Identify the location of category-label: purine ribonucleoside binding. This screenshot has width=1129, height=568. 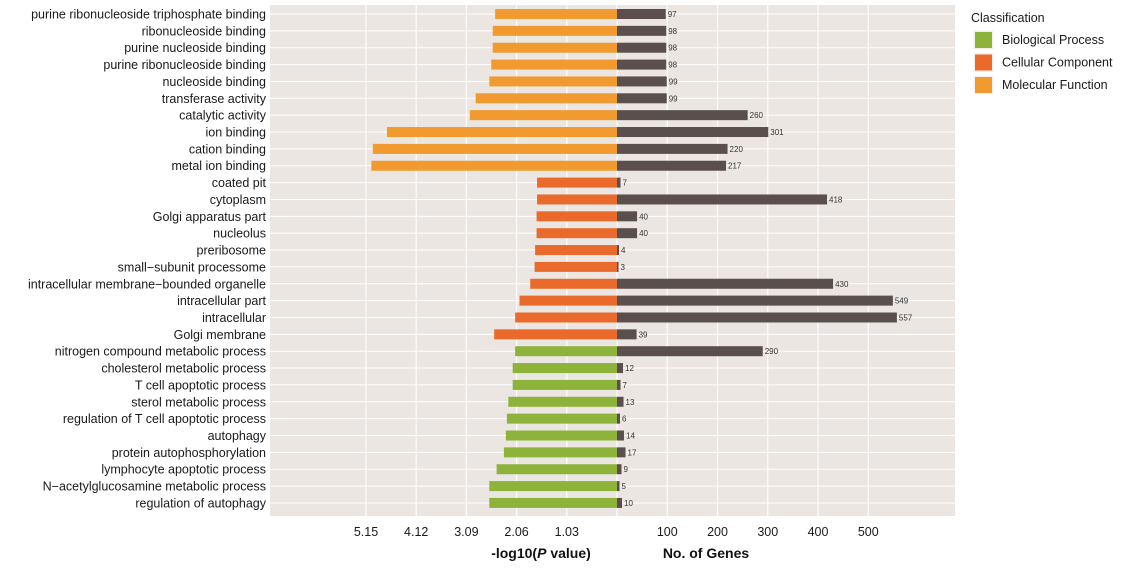
(184, 65).